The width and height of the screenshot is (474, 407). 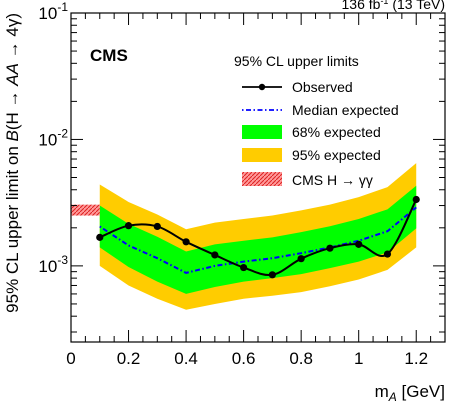 I want to click on y-tick-label: 10⁻², so click(x=53, y=137).